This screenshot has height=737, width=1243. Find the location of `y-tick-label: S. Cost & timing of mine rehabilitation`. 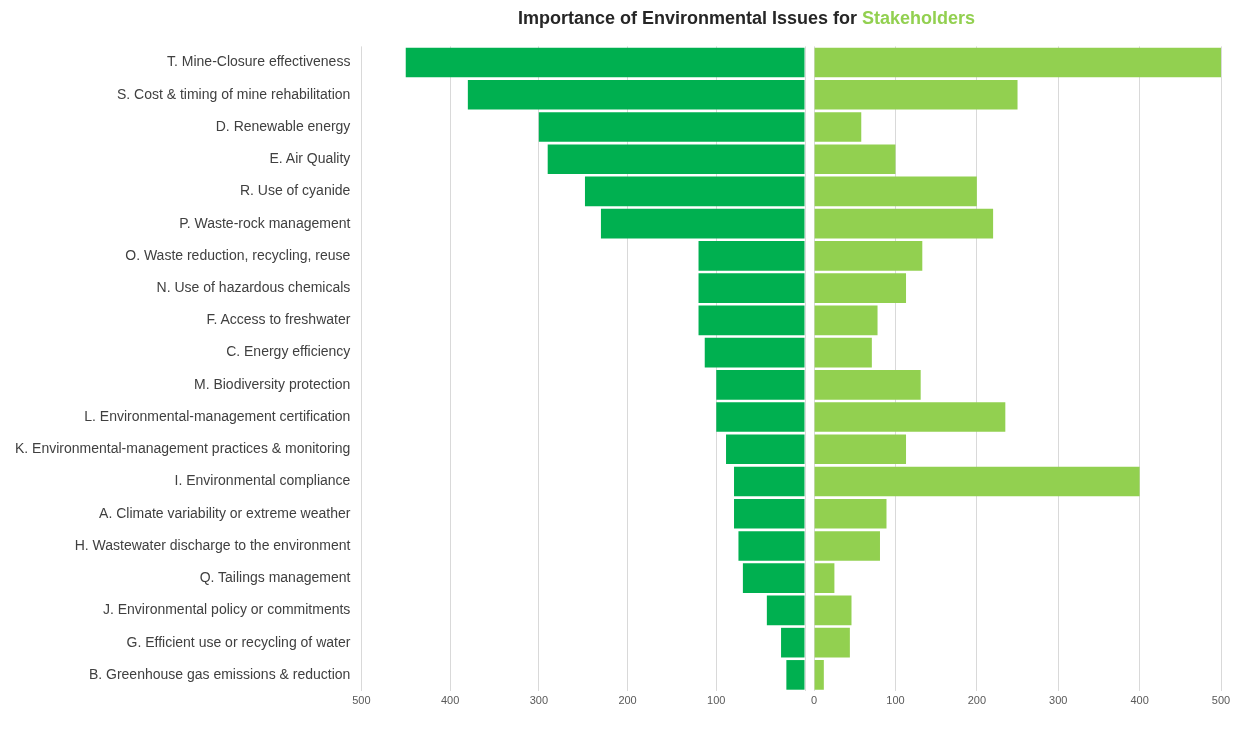

y-tick-label: S. Cost & timing of mine rehabilitation is located at coordinates (233, 93).